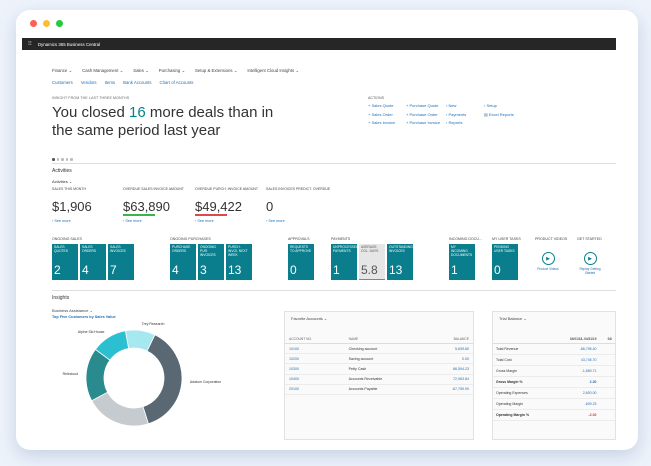 The image size is (651, 466). I want to click on account-number: 20100, so click(315, 389).